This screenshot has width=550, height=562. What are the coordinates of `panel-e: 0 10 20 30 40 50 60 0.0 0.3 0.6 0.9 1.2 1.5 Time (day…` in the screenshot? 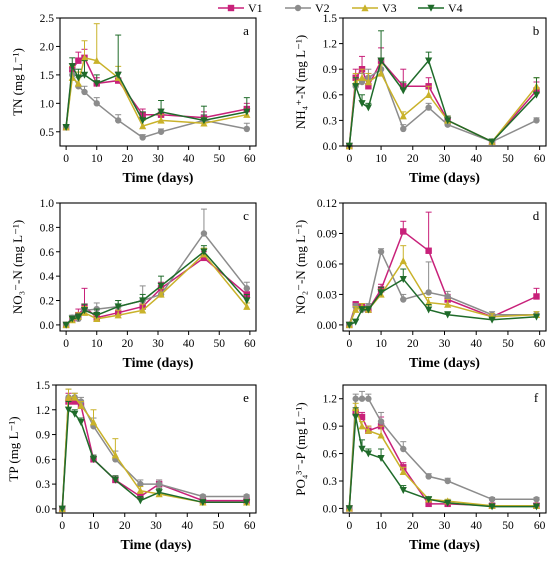 It's located at (131, 466).